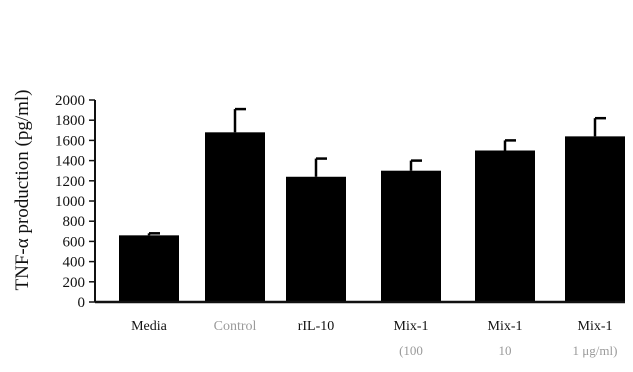  Describe the element at coordinates (316, 326) in the screenshot. I see `x-category-label: rIL-10` at that location.